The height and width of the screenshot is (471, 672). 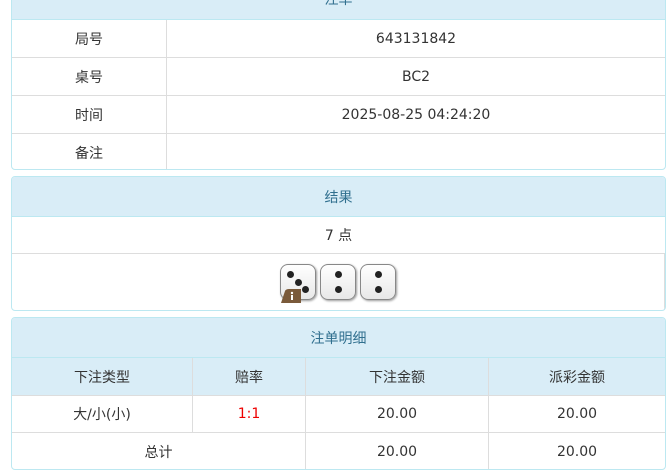 I want to click on info-label: 时间, so click(x=89, y=114).